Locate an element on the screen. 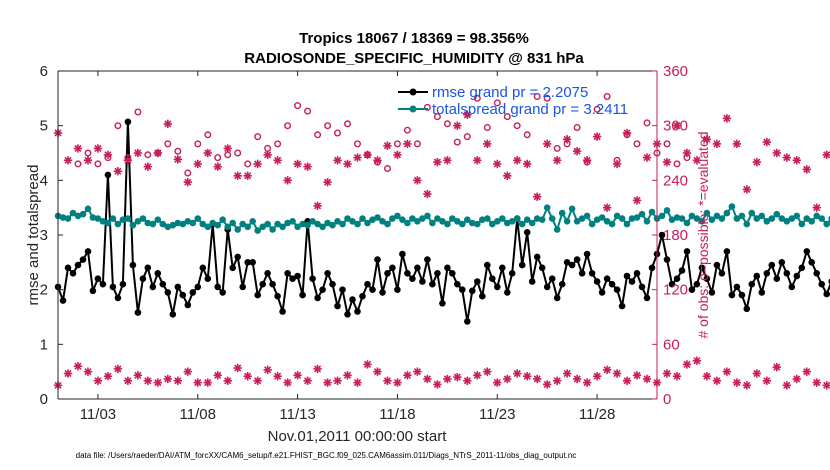 This screenshot has height=470, width=830. x-tick-label: 11/08 is located at coordinates (198, 414).